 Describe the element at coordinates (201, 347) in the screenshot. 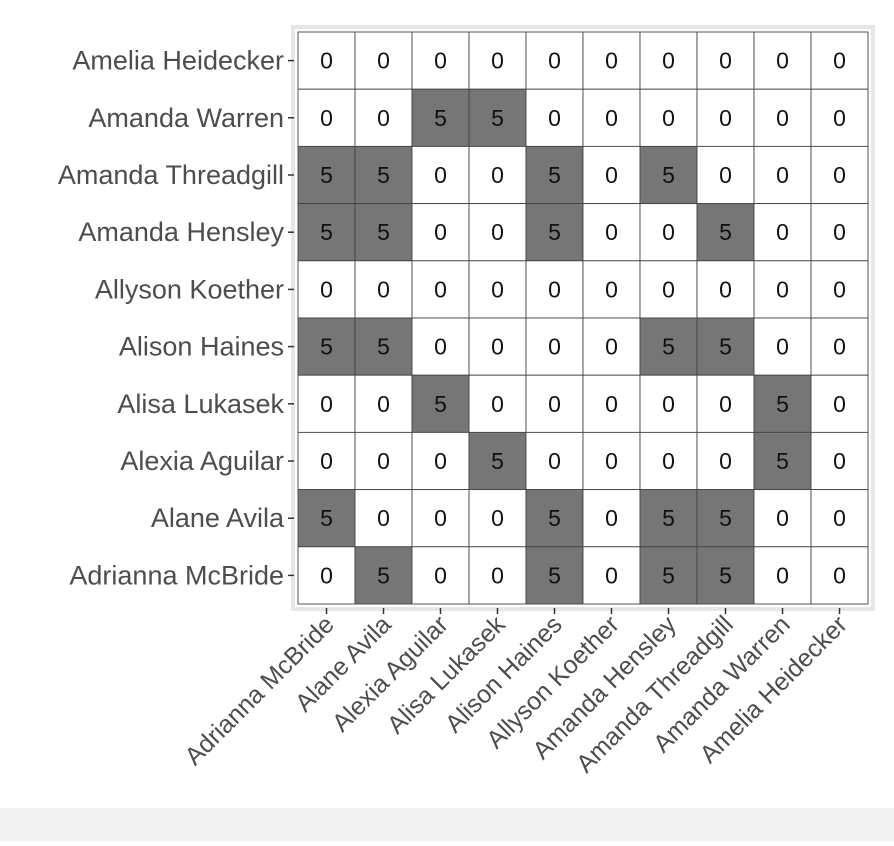

I see `y-tick-label: Alison Haines` at that location.